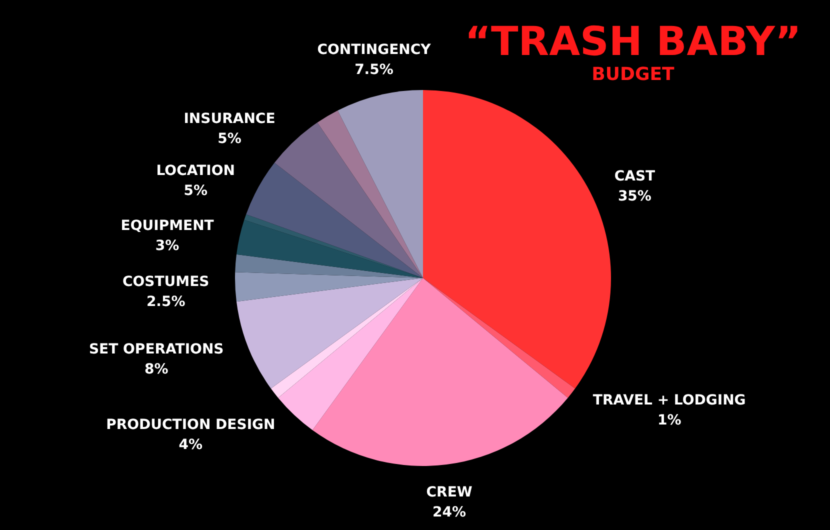 Image resolution: width=830 pixels, height=530 pixels. Describe the element at coordinates (166, 302) in the screenshot. I see `data-label: 2.5%` at that location.